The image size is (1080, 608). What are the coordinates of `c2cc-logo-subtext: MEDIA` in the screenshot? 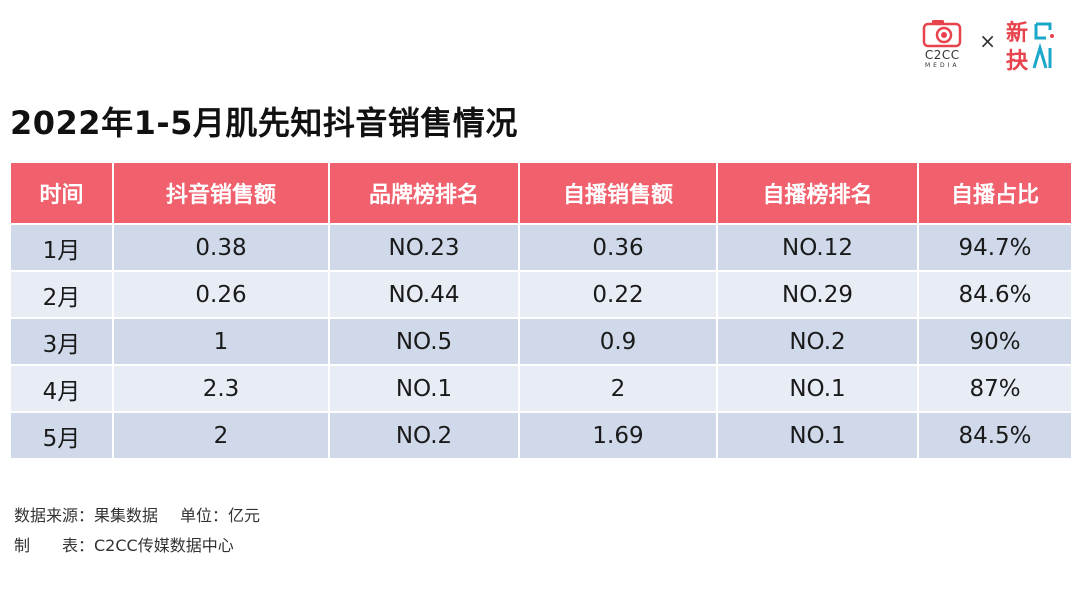 It's located at (942, 65).